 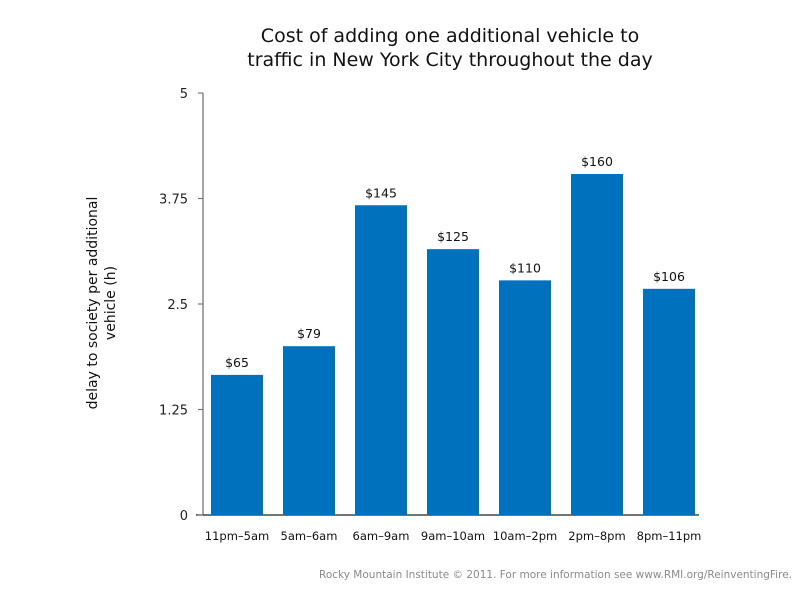 What do you see at coordinates (453, 236) in the screenshot?
I see `data-label: $125` at bounding box center [453, 236].